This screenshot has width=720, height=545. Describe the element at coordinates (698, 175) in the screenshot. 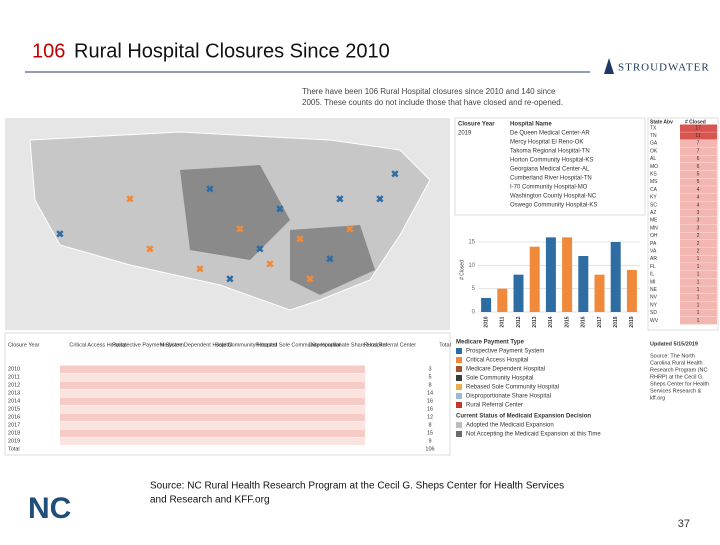

I see `state-count: 5` at that location.